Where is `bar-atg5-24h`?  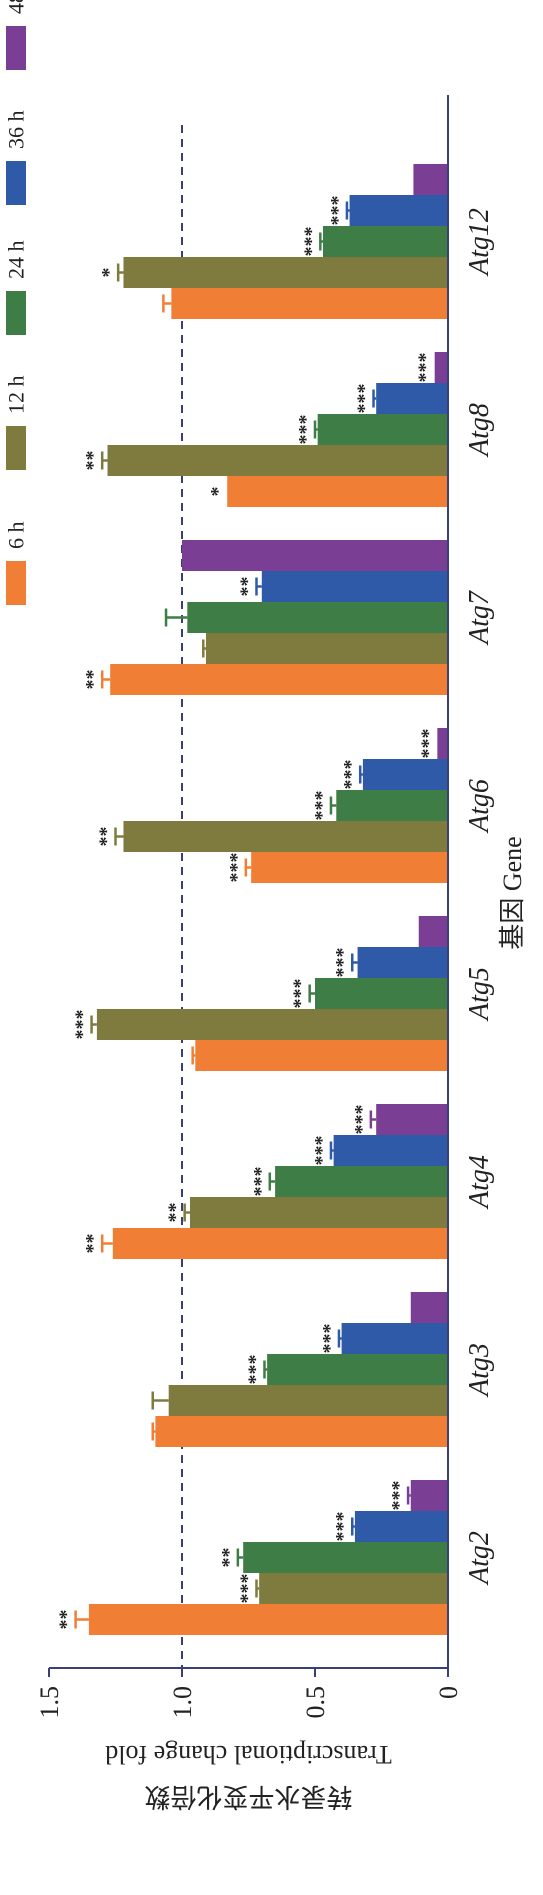
bar-atg5-24h is located at coordinates (381, 993).